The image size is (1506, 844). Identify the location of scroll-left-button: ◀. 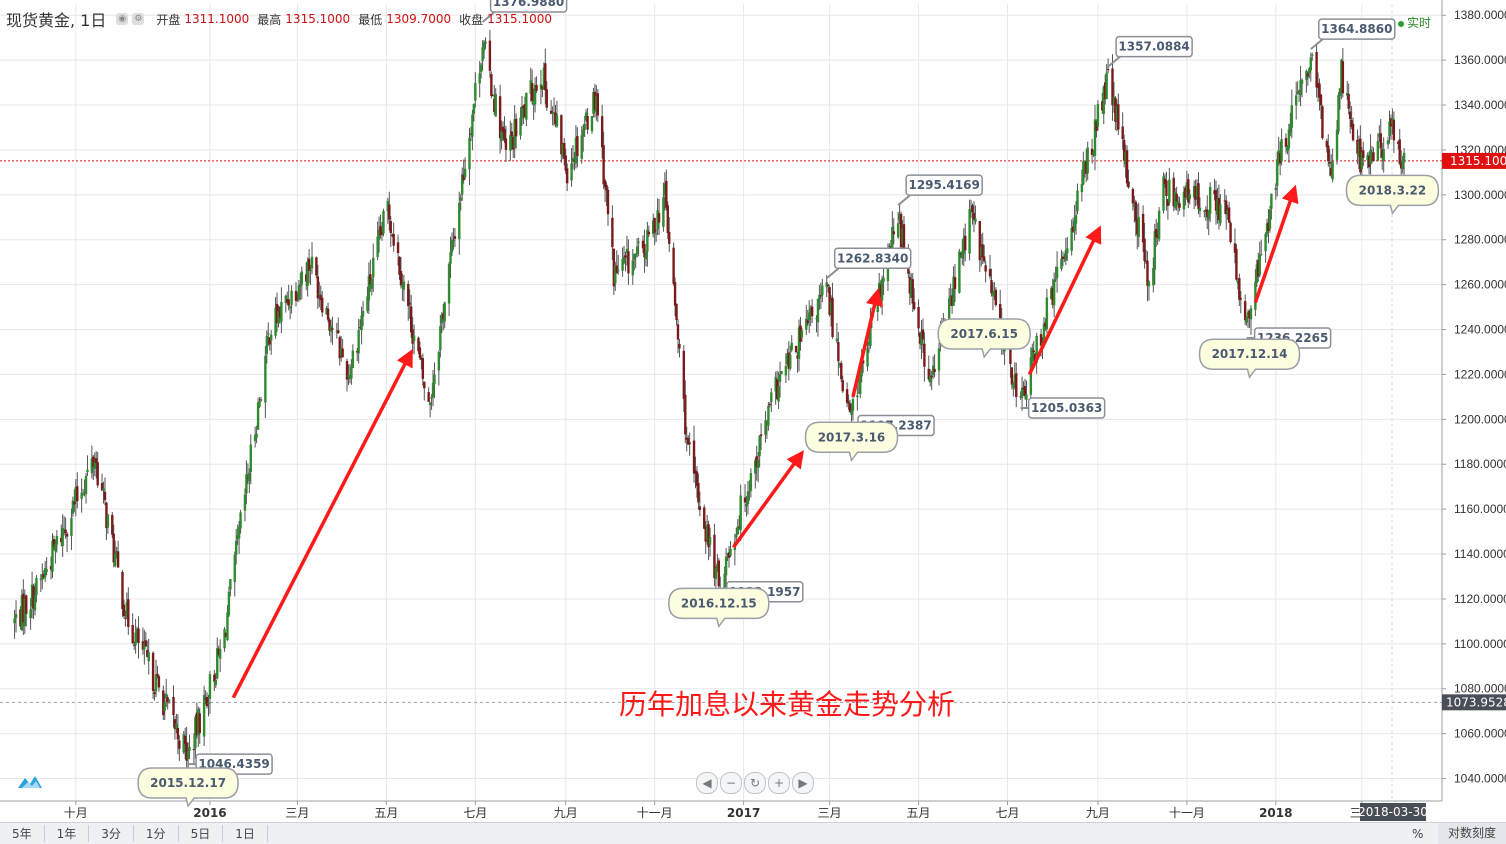
(707, 783).